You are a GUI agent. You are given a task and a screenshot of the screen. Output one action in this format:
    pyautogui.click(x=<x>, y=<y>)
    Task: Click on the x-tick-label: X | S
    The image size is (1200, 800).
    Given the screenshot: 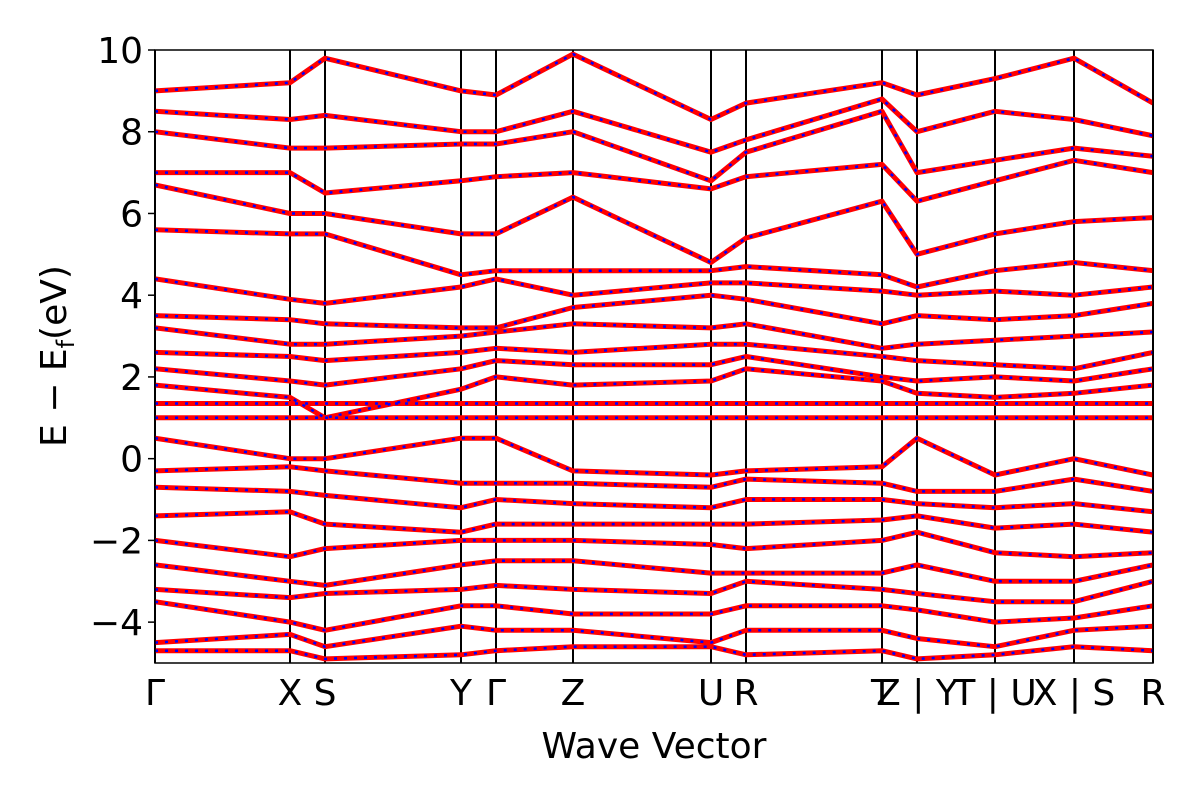 What is the action you would take?
    pyautogui.click(x=1074, y=693)
    